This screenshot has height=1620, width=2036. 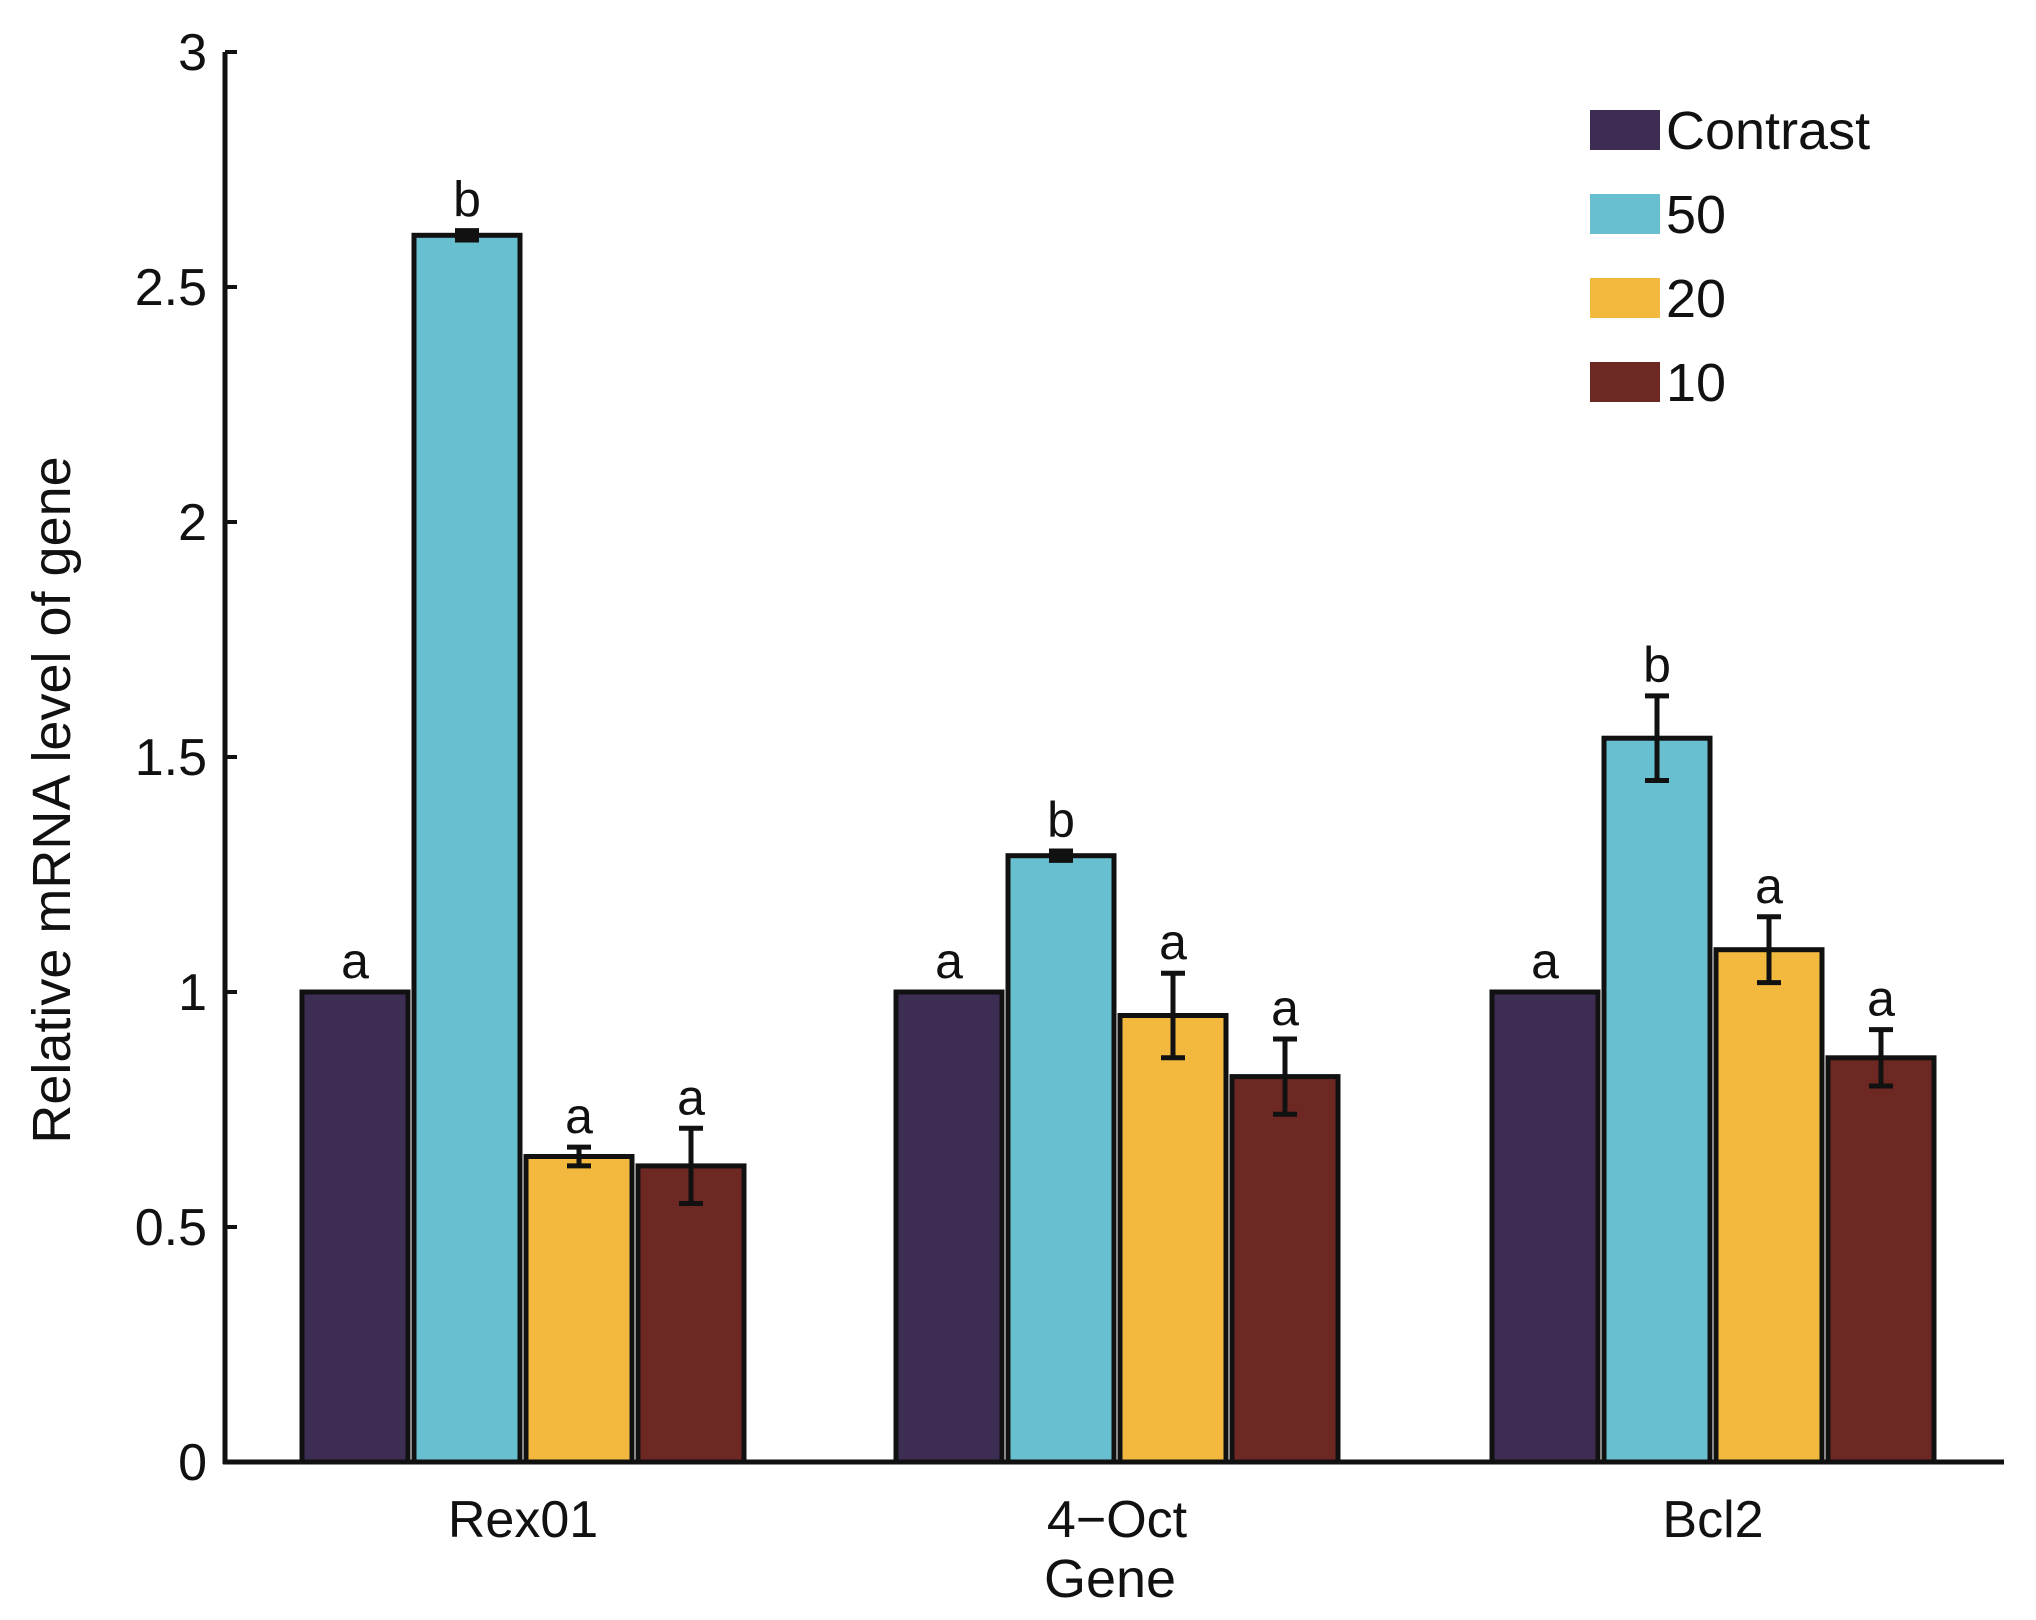 What do you see at coordinates (1768, 131) in the screenshot?
I see `legend-label: Contrast` at bounding box center [1768, 131].